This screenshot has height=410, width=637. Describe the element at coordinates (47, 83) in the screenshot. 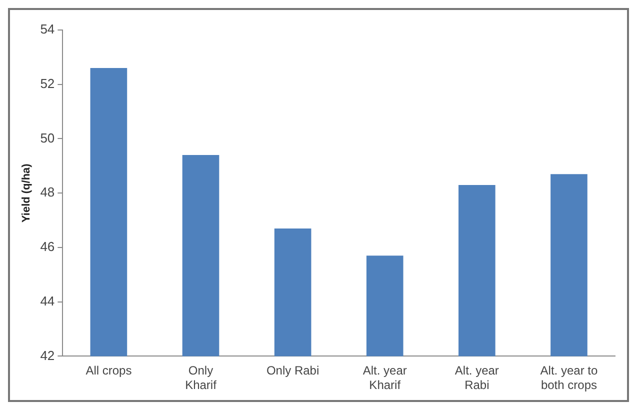

I see `y-tick-label: 52` at that location.